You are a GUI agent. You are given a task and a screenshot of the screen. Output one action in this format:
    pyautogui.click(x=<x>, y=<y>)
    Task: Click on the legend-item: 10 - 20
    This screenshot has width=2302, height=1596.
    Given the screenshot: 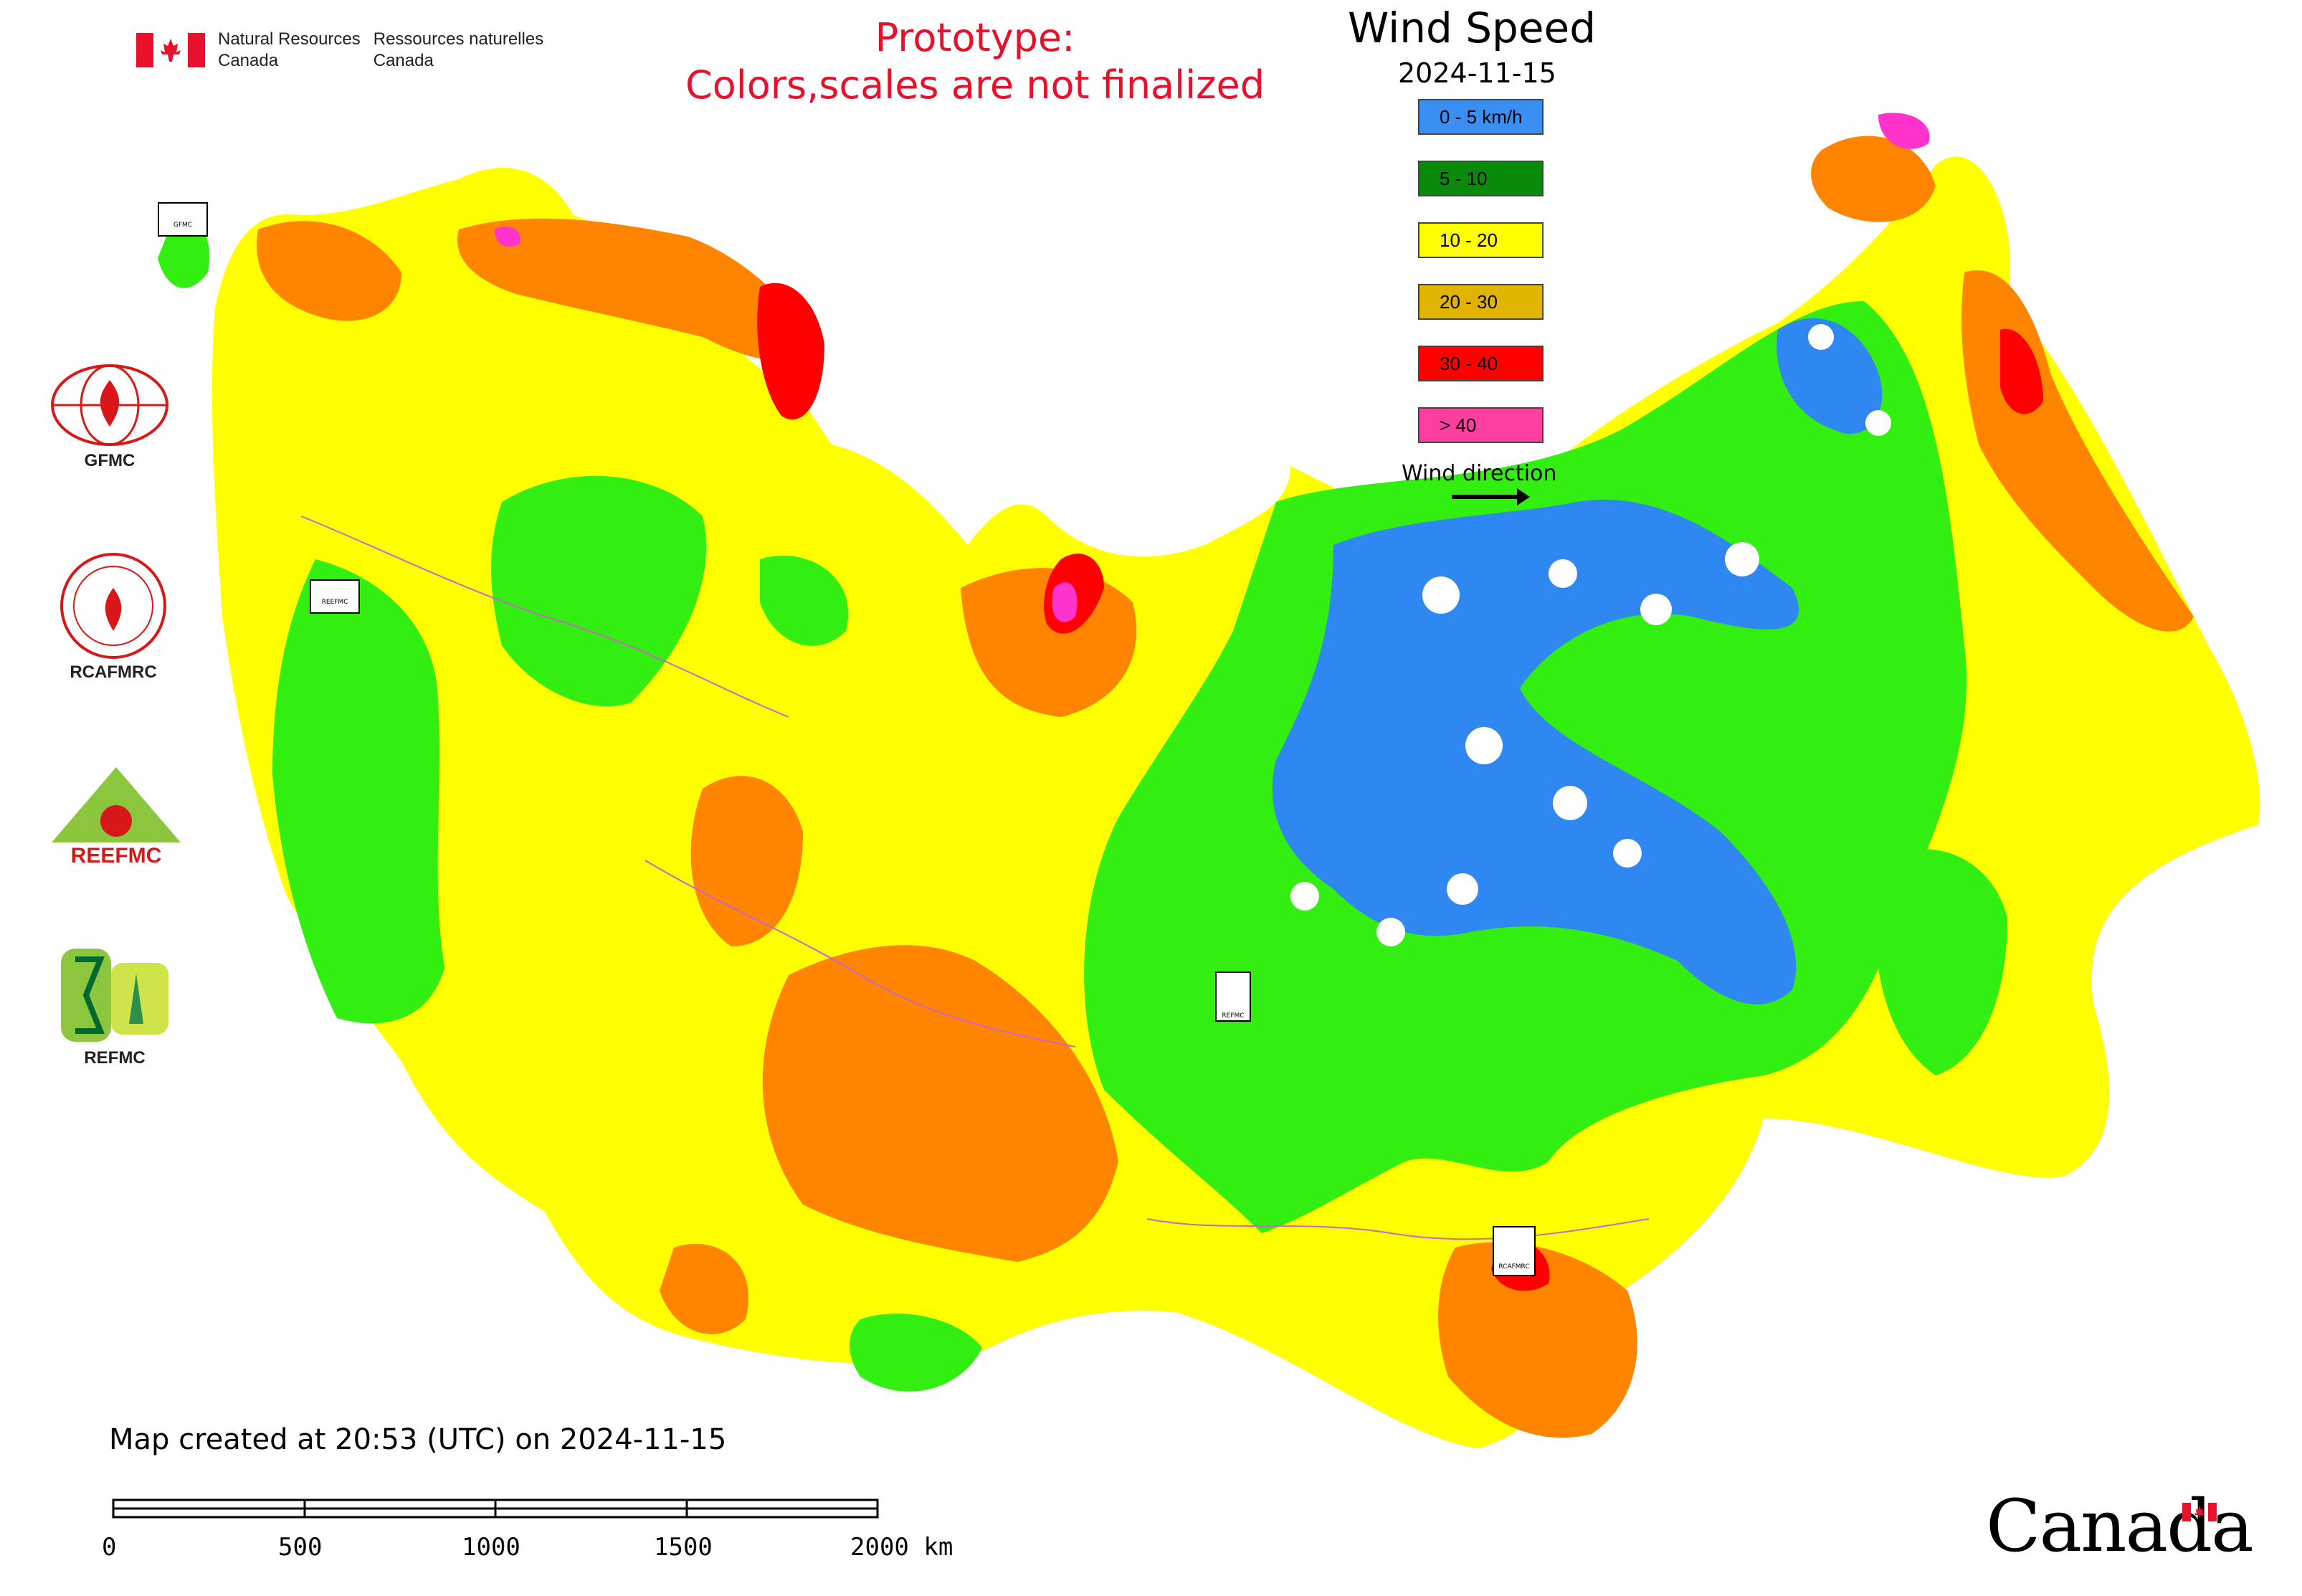 What is the action you would take?
    pyautogui.click(x=1481, y=240)
    